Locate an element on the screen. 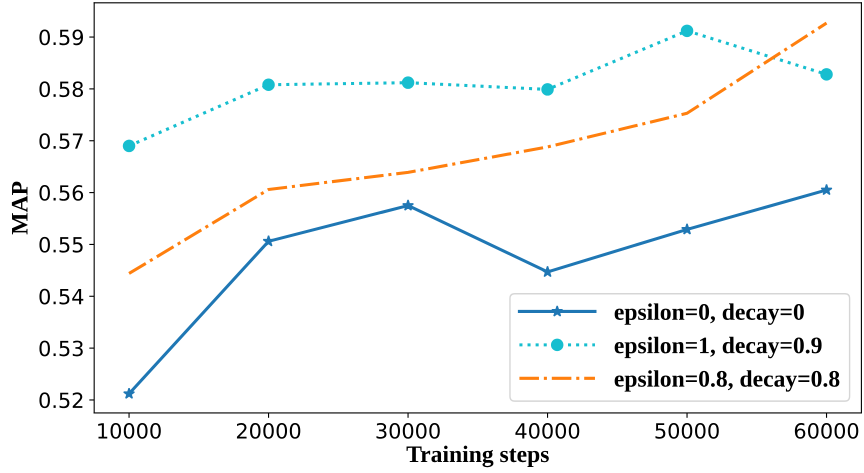 The width and height of the screenshot is (864, 473). y-tick-label: 0.53 is located at coordinates (61, 348).